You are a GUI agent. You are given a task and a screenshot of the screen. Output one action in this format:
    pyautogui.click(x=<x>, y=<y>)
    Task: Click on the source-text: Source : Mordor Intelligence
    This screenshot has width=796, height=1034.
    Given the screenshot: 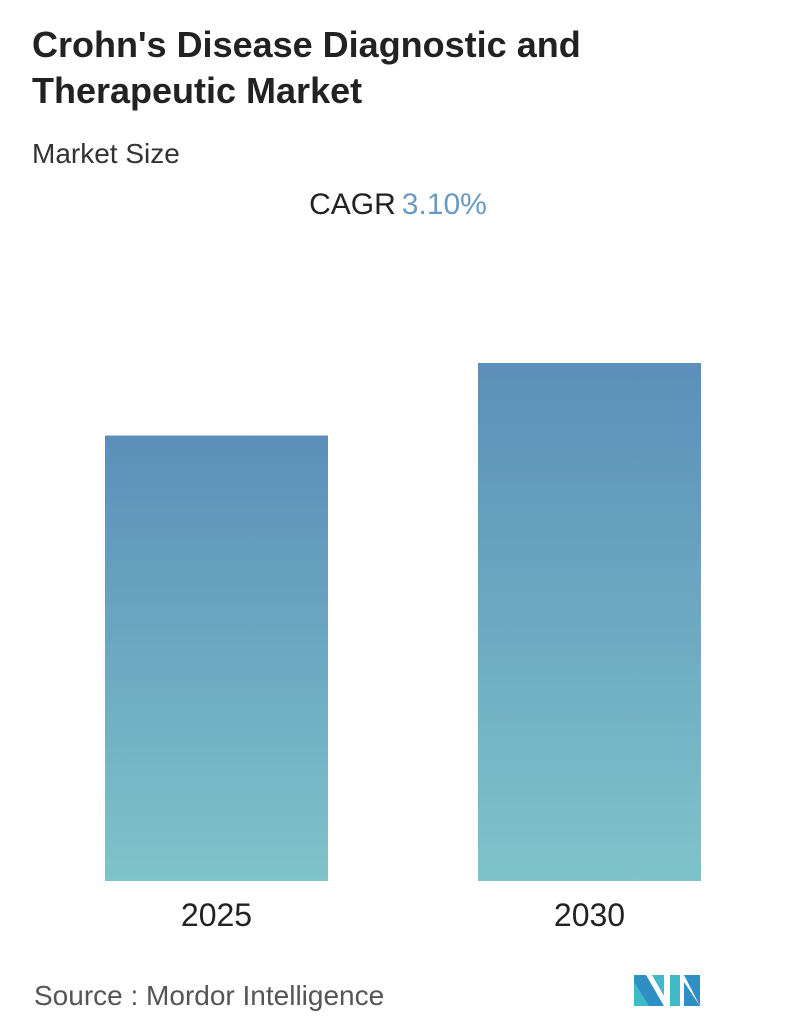 What is the action you would take?
    pyautogui.click(x=209, y=995)
    